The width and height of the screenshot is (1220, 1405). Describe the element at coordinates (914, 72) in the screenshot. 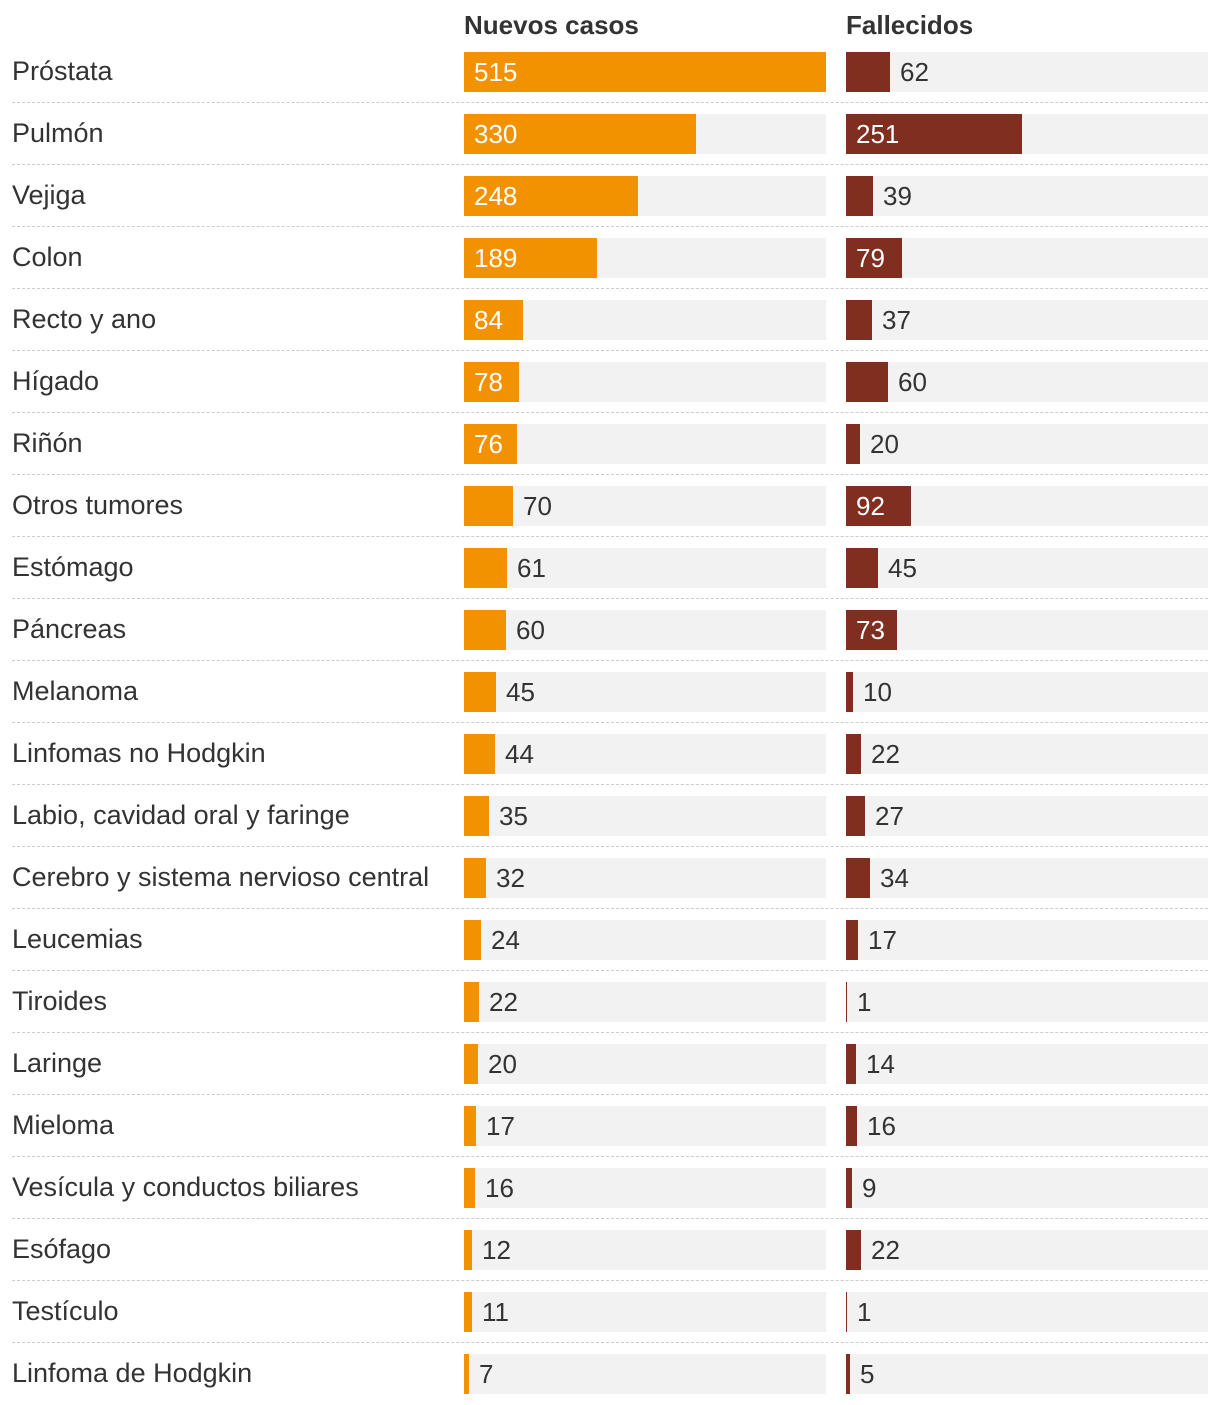

I see `deaths-value-label: 62` at that location.